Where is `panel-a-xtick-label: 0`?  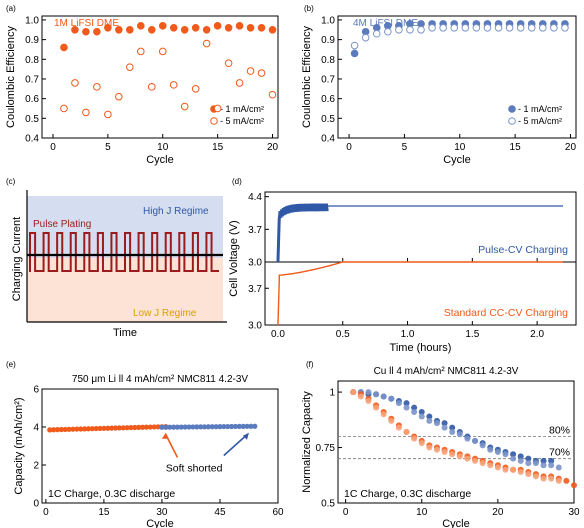
panel-a-xtick-label: 0 is located at coordinates (53, 147).